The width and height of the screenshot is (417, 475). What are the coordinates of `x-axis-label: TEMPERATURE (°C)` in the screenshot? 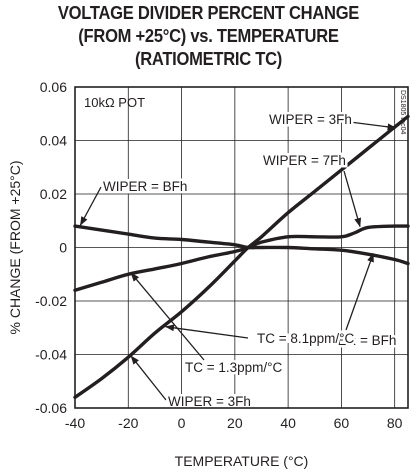 It's located at (242, 461).